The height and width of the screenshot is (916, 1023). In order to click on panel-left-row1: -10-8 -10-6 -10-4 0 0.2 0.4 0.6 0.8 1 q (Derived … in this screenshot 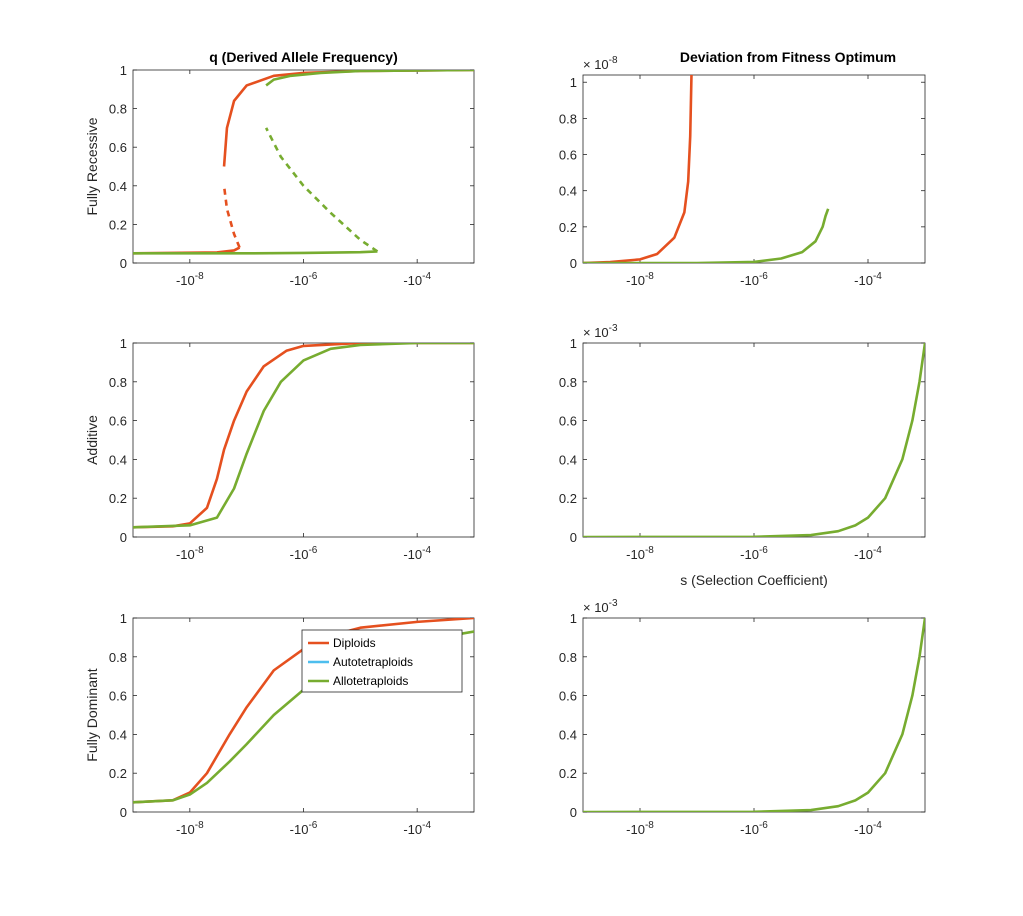, I will do `click(279, 168)`.